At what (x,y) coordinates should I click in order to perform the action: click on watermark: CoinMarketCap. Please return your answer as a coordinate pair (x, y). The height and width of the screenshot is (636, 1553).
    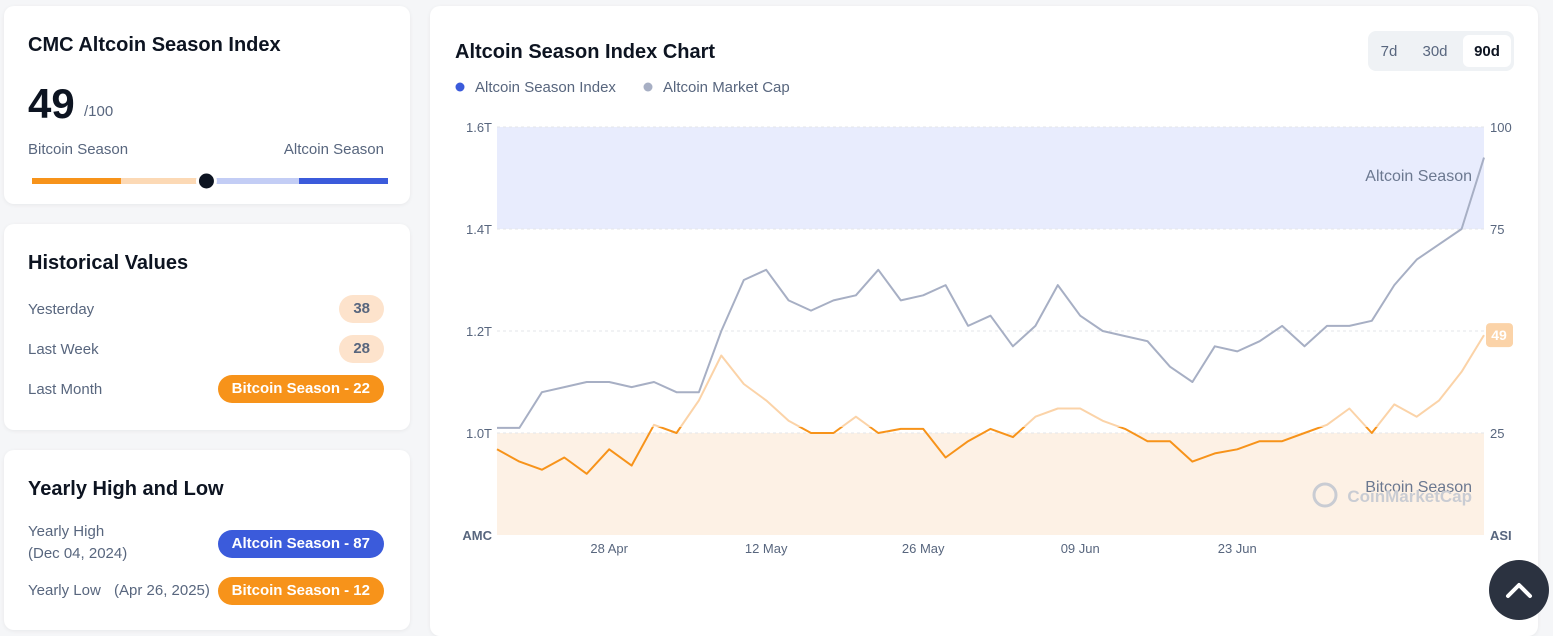
    Looking at the image, I should click on (1409, 496).